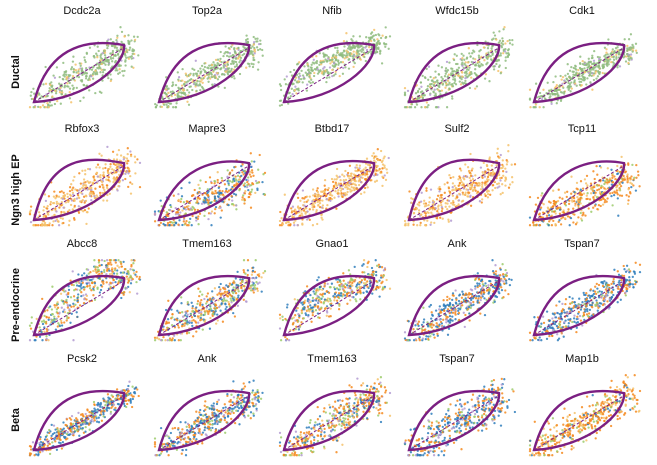 This screenshot has height=465, width=657. Describe the element at coordinates (16, 72) in the screenshot. I see `row-label: Ductal` at that location.